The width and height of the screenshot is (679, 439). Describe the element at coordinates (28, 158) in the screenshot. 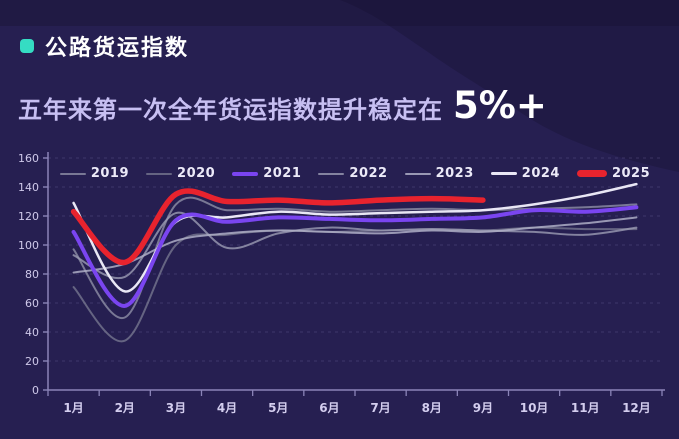

I see `y-axis-label-160: 160` at that location.